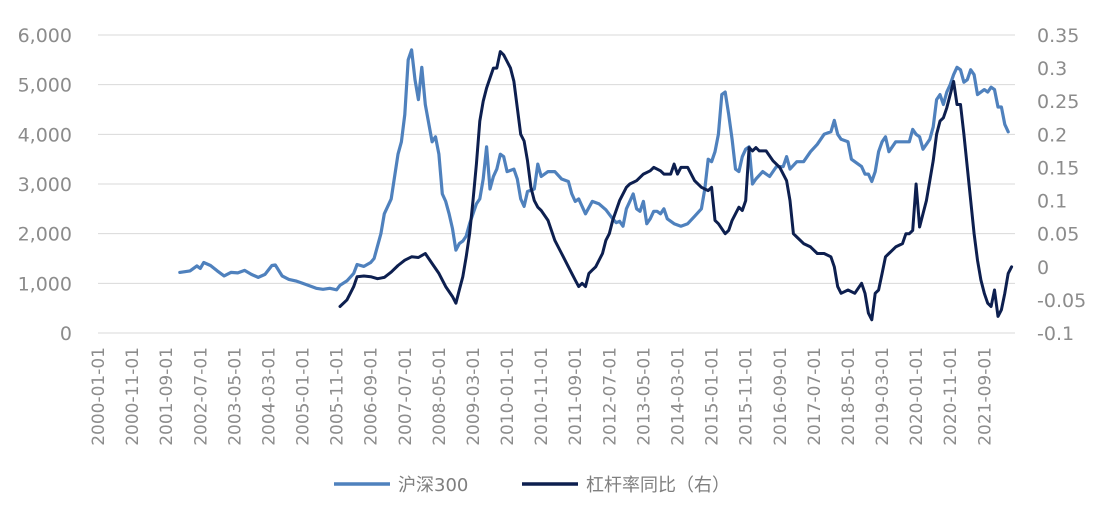  What do you see at coordinates (1058, 36) in the screenshot?
I see `right-y-tick-label: 0.35` at bounding box center [1058, 36].